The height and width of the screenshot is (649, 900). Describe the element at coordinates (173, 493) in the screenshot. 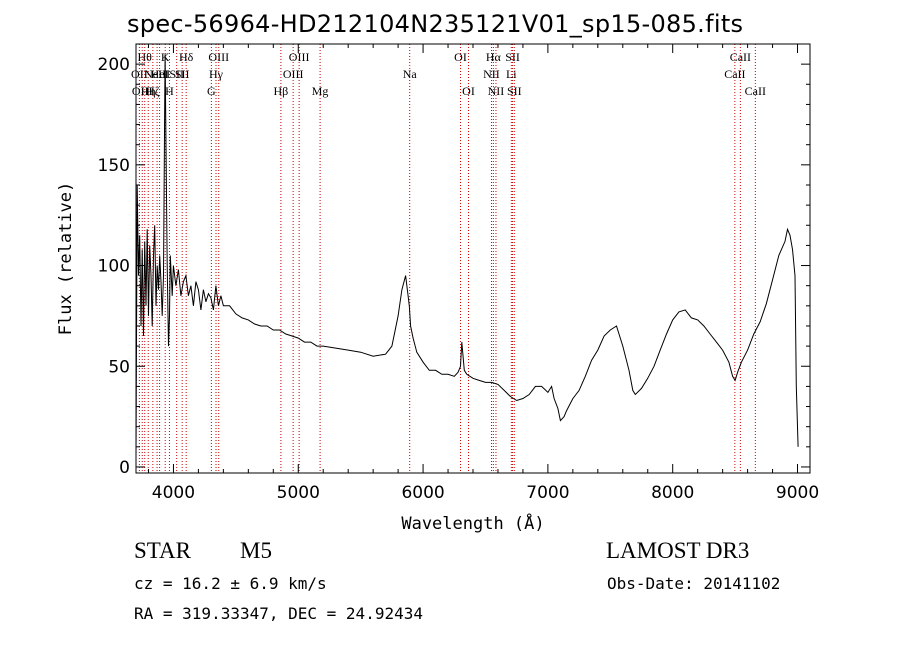

I see `x-tick-label: 4000` at that location.